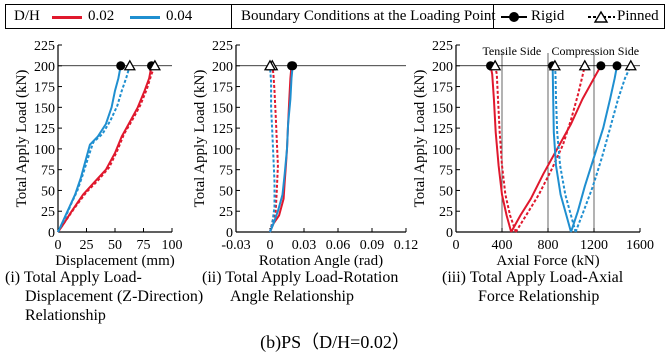 The image size is (670, 354). I want to click on caption-i-line1: (i) Total Apply Load-, so click(73, 277).